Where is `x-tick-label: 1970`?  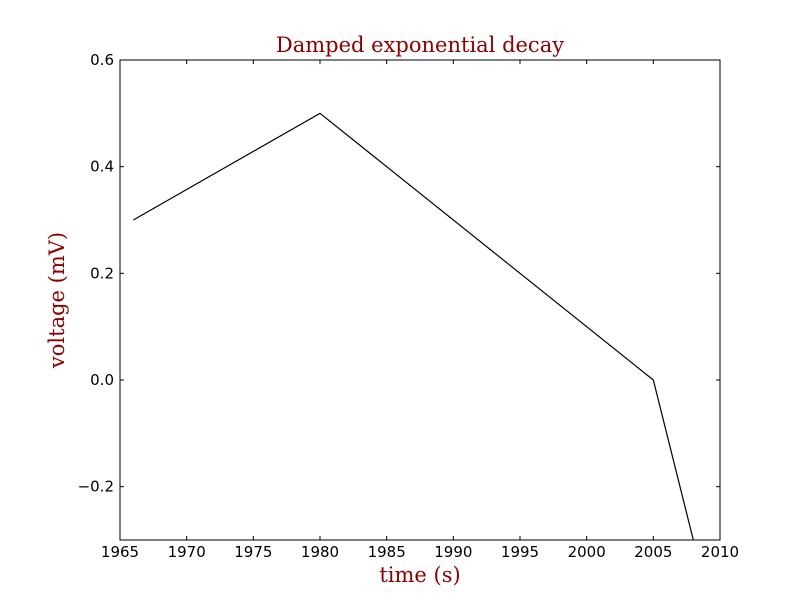 x-tick-label: 1970 is located at coordinates (187, 552).